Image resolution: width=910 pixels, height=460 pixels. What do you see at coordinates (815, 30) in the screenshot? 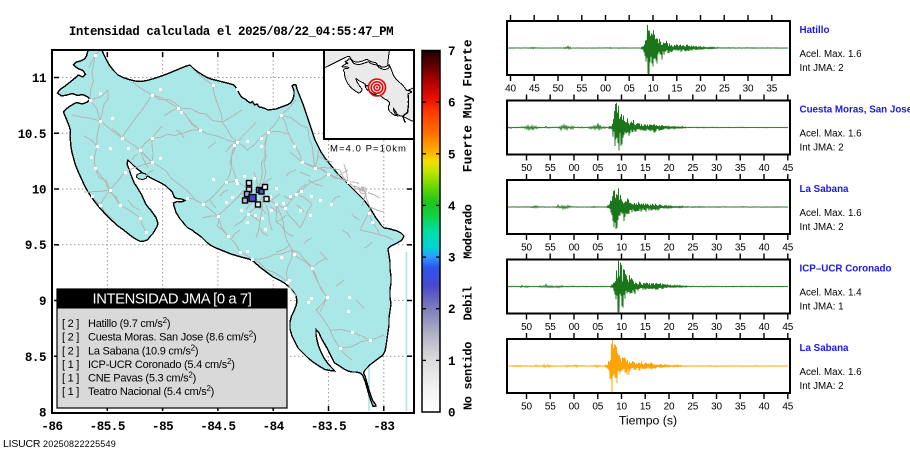
I see `svg-text: Hatillo` at bounding box center [815, 30].